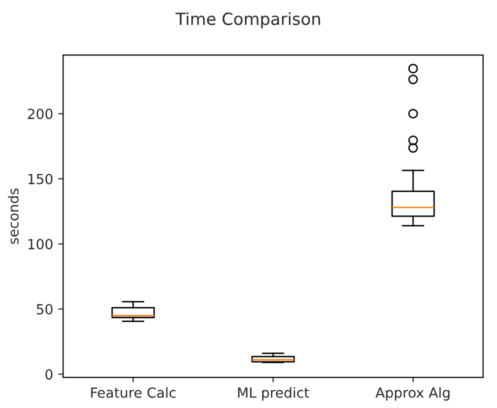  What do you see at coordinates (40, 179) in the screenshot?
I see `y-tick-label: 150` at bounding box center [40, 179].